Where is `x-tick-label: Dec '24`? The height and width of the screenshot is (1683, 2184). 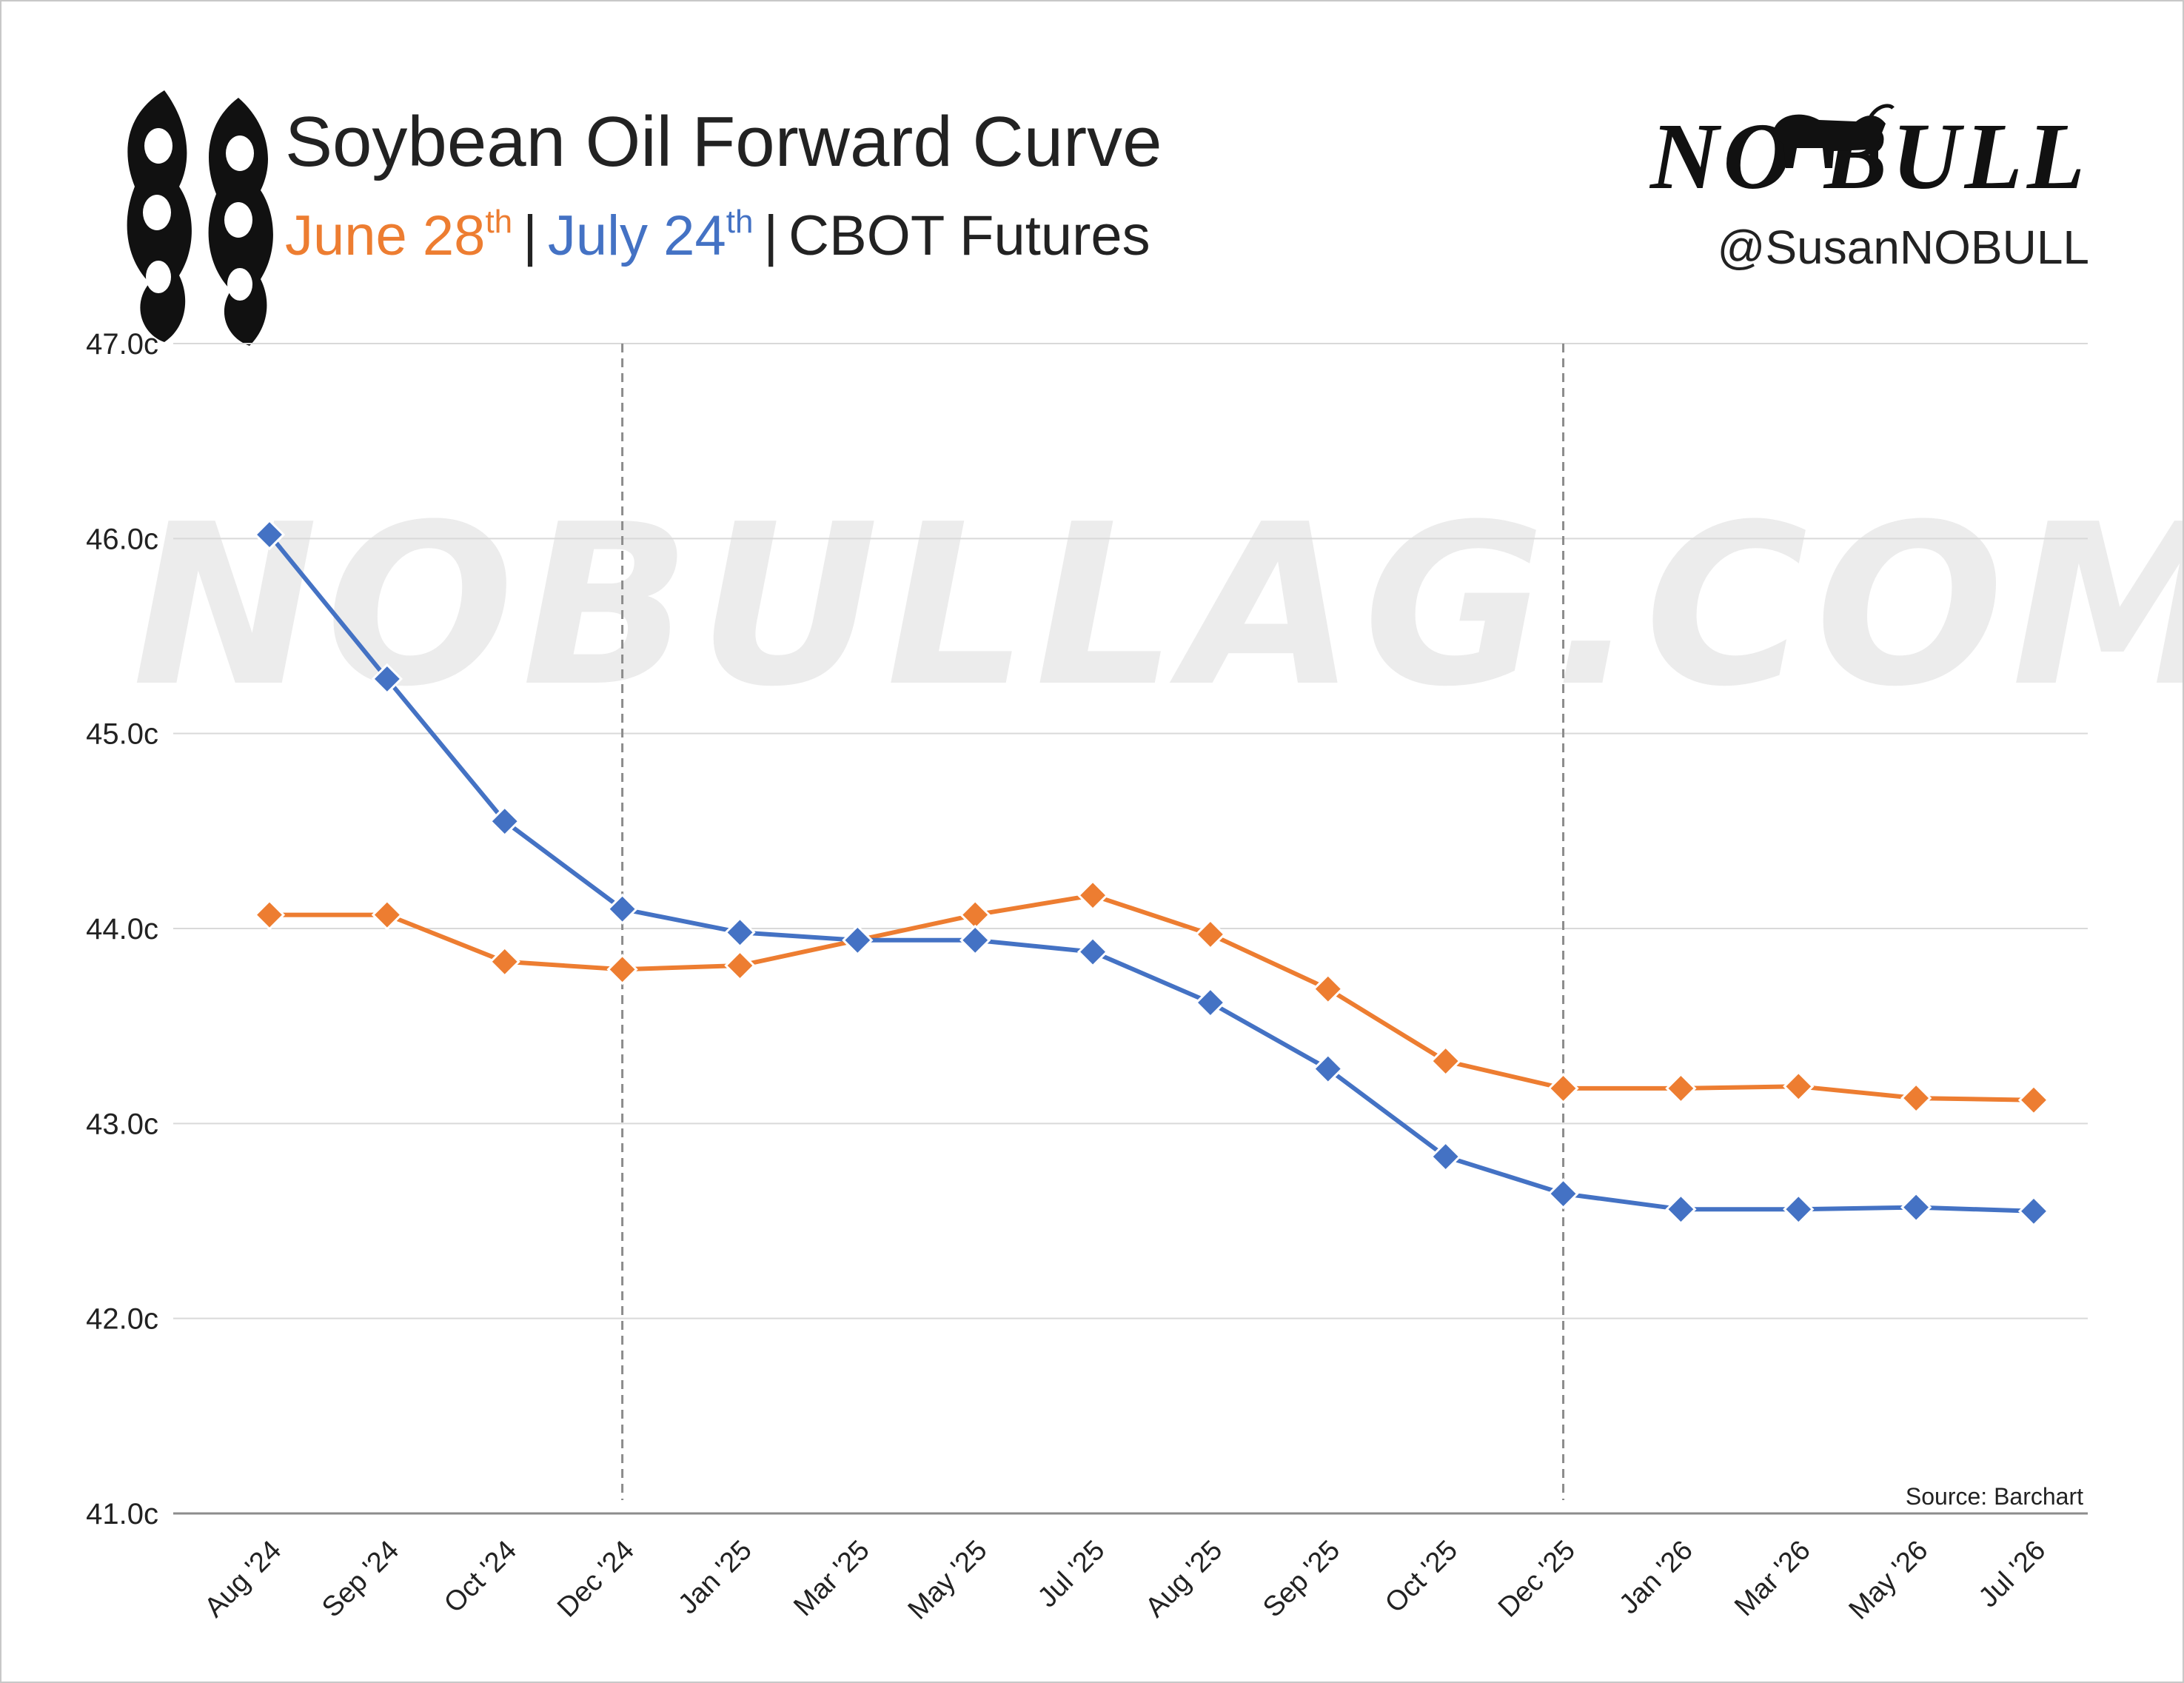
x-tick-label: Dec '24 is located at coordinates (596, 1579).